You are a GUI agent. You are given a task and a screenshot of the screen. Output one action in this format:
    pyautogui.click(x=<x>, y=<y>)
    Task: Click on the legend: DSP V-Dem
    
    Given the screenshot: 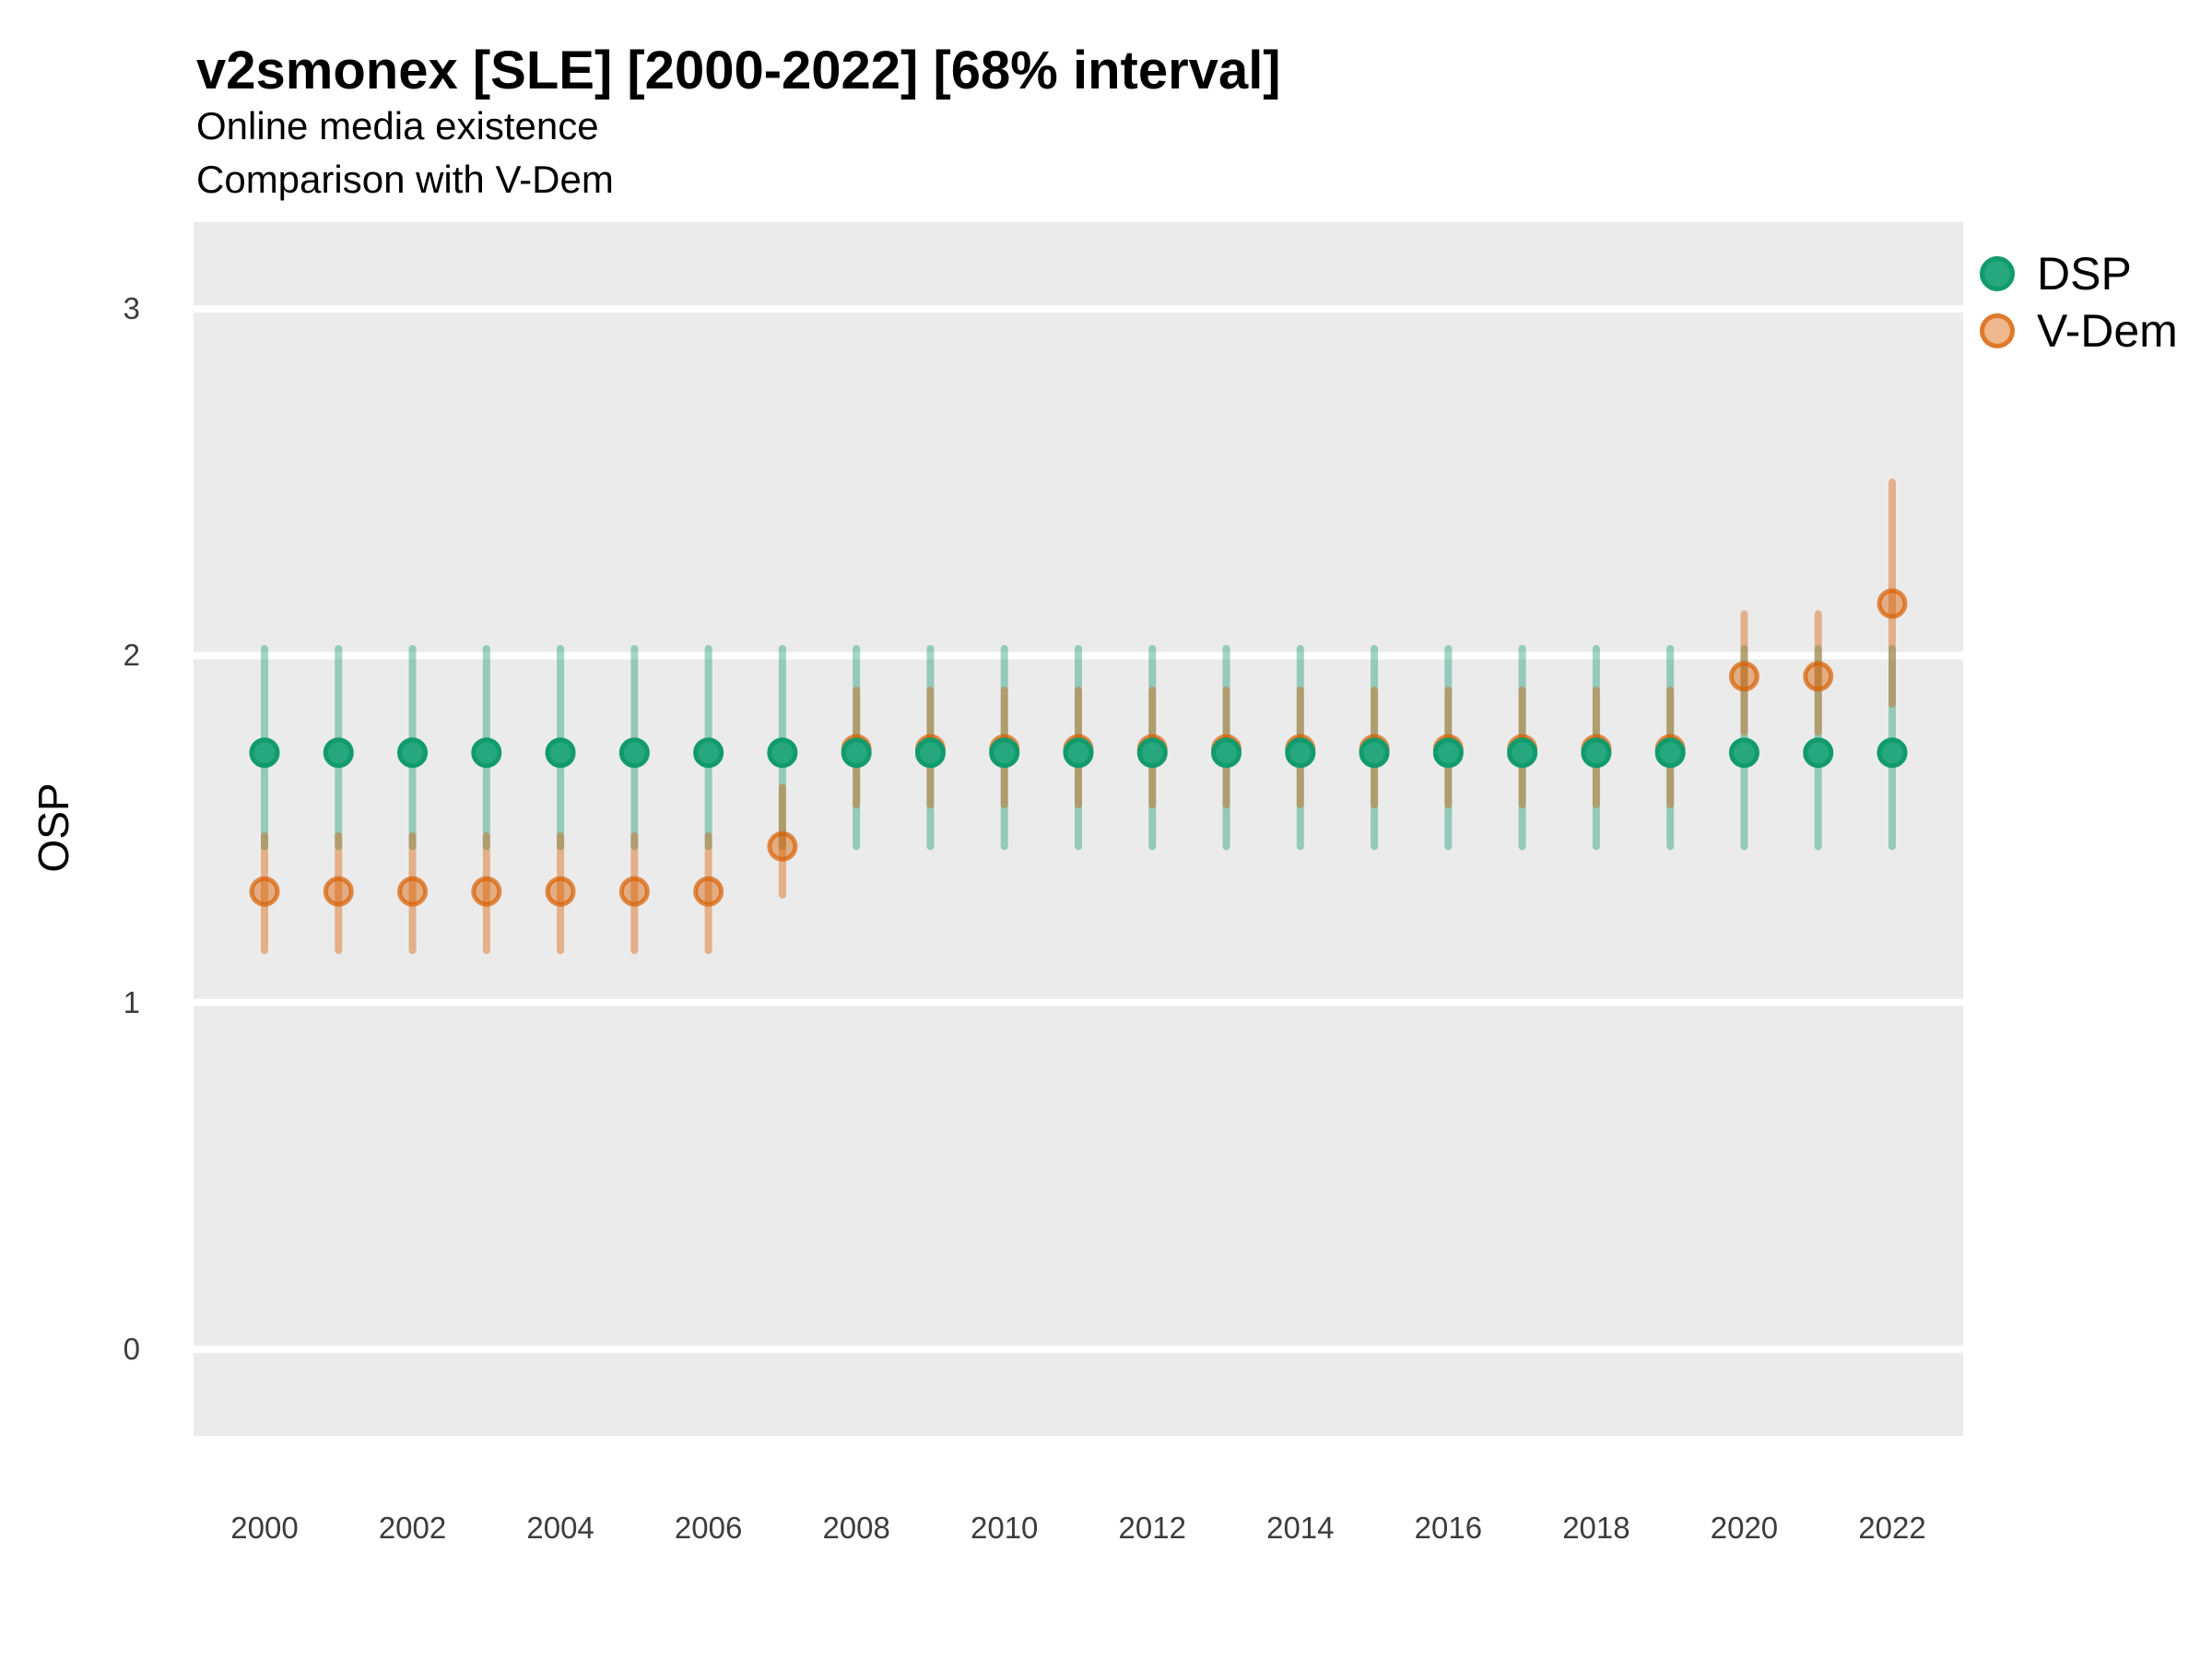 What is the action you would take?
    pyautogui.click(x=2079, y=302)
    